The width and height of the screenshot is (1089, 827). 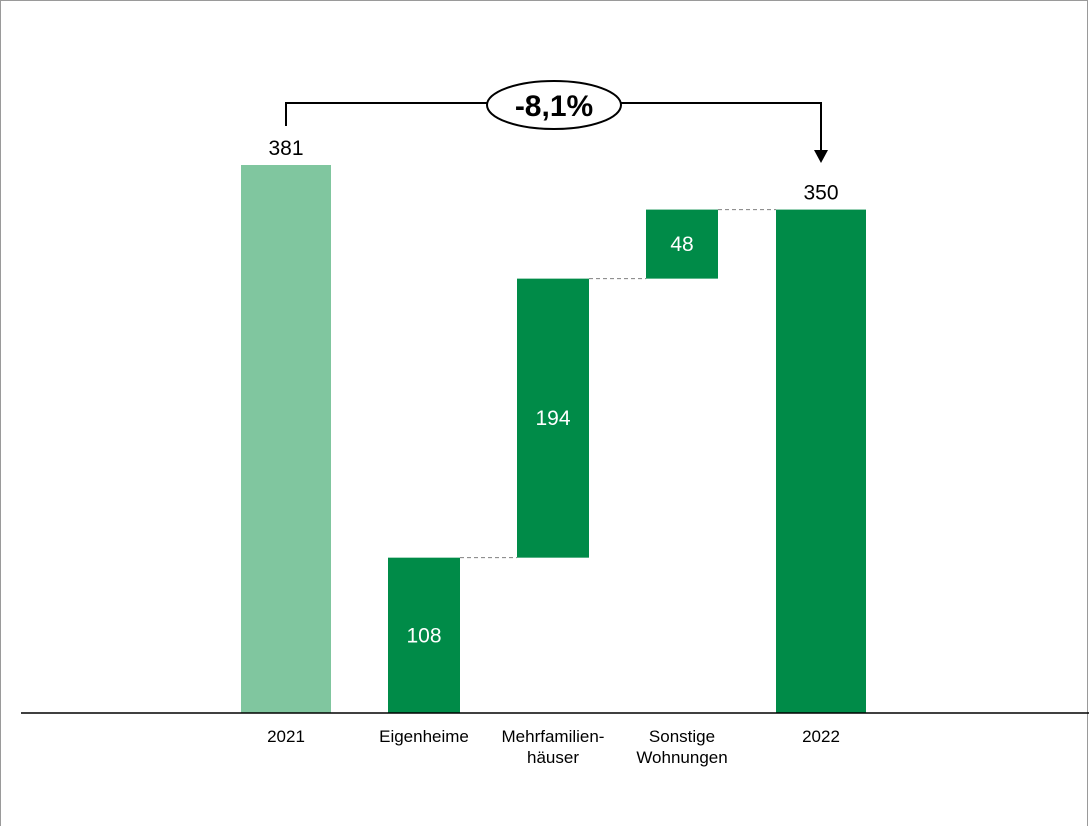 What do you see at coordinates (424, 736) in the screenshot?
I see `category-label-1: Eigenheime` at bounding box center [424, 736].